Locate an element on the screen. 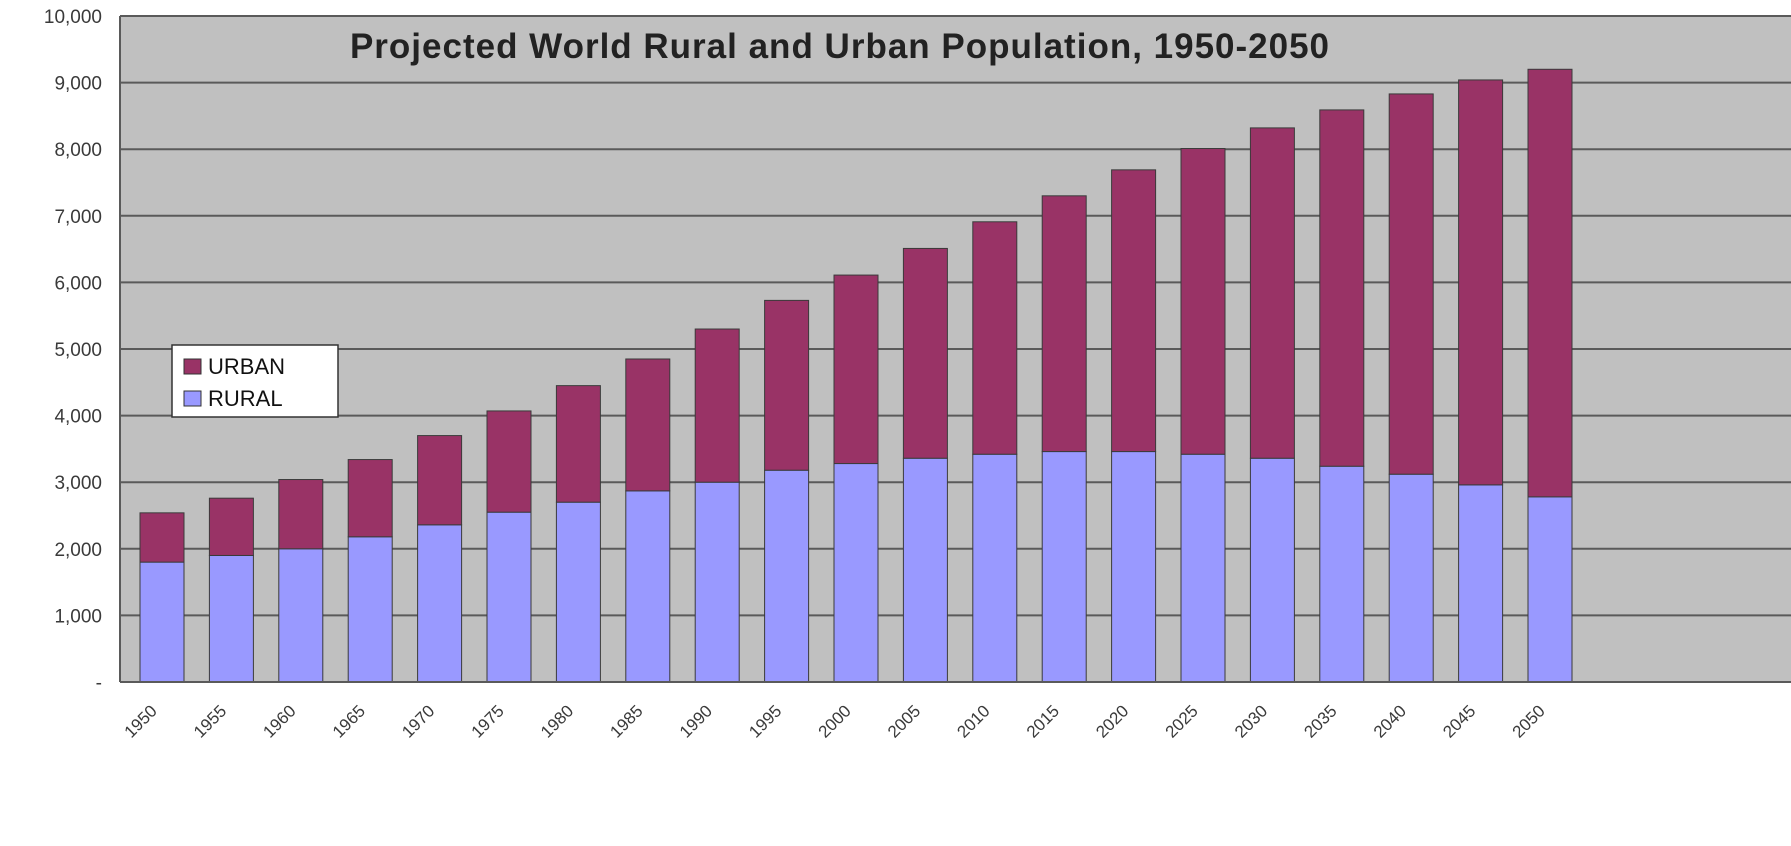 The height and width of the screenshot is (846, 1791). bar-rural-2015 is located at coordinates (1064, 567).